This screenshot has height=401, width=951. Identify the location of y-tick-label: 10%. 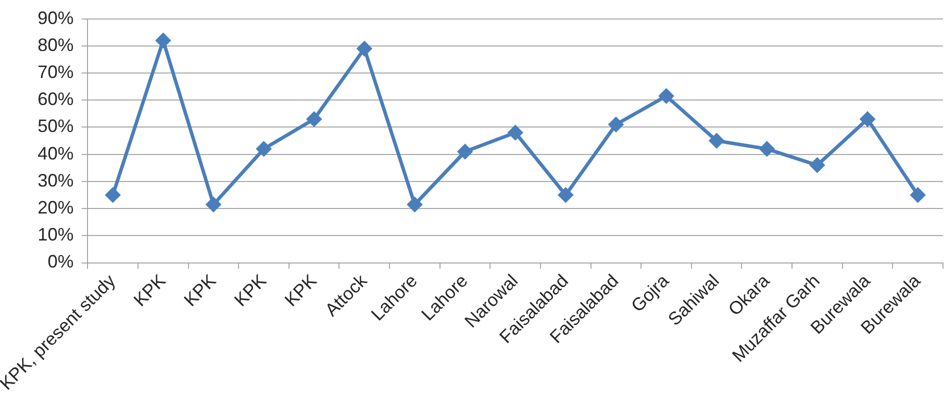
(56, 234).